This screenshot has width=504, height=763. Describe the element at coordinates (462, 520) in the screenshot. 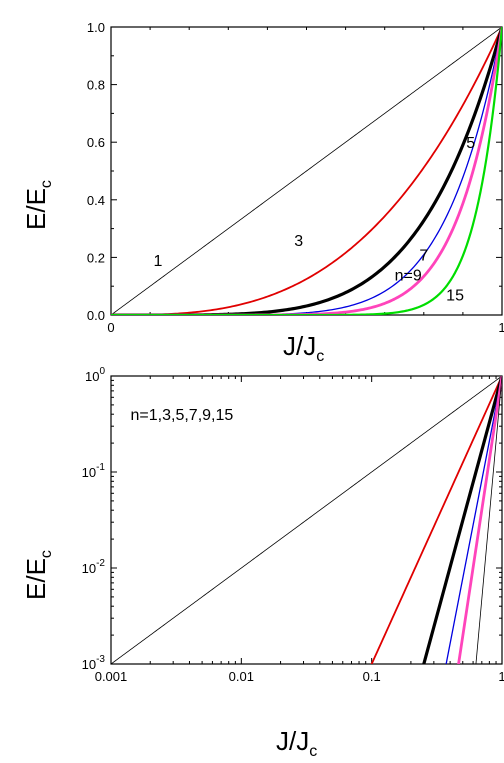

I see `series-line-n5` at that location.